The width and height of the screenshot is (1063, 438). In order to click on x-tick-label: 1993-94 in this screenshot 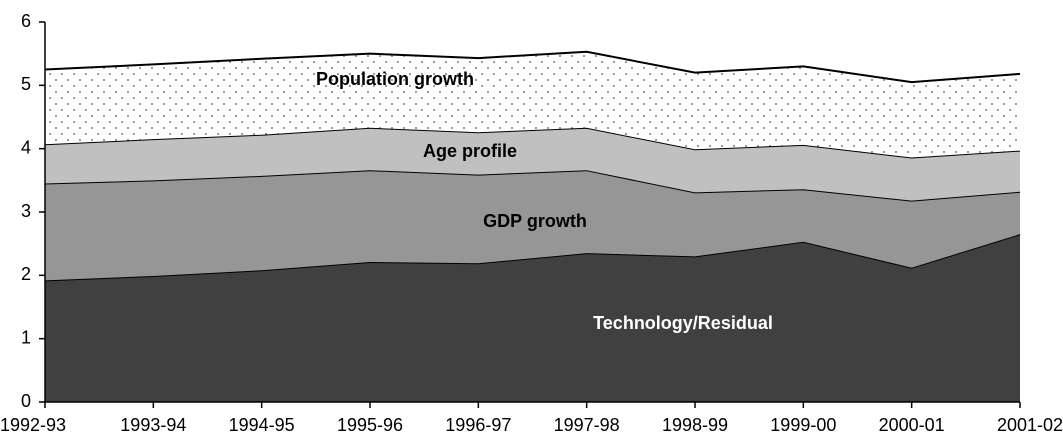, I will do `click(153, 425)`.